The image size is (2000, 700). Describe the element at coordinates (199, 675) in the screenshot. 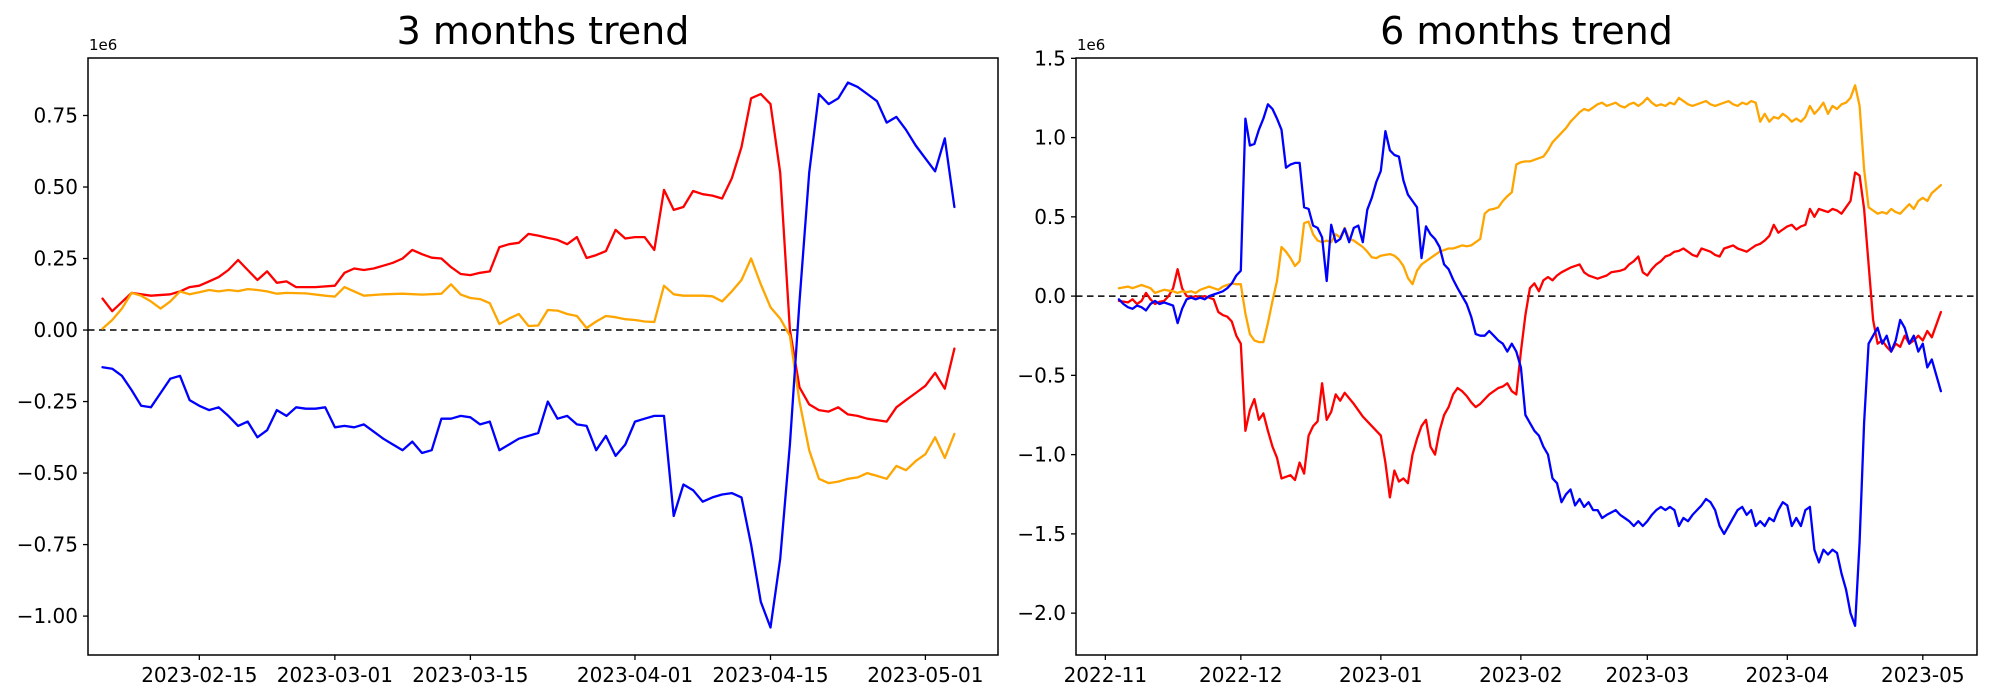

I see `x-tick-label: 2023-02-15` at that location.